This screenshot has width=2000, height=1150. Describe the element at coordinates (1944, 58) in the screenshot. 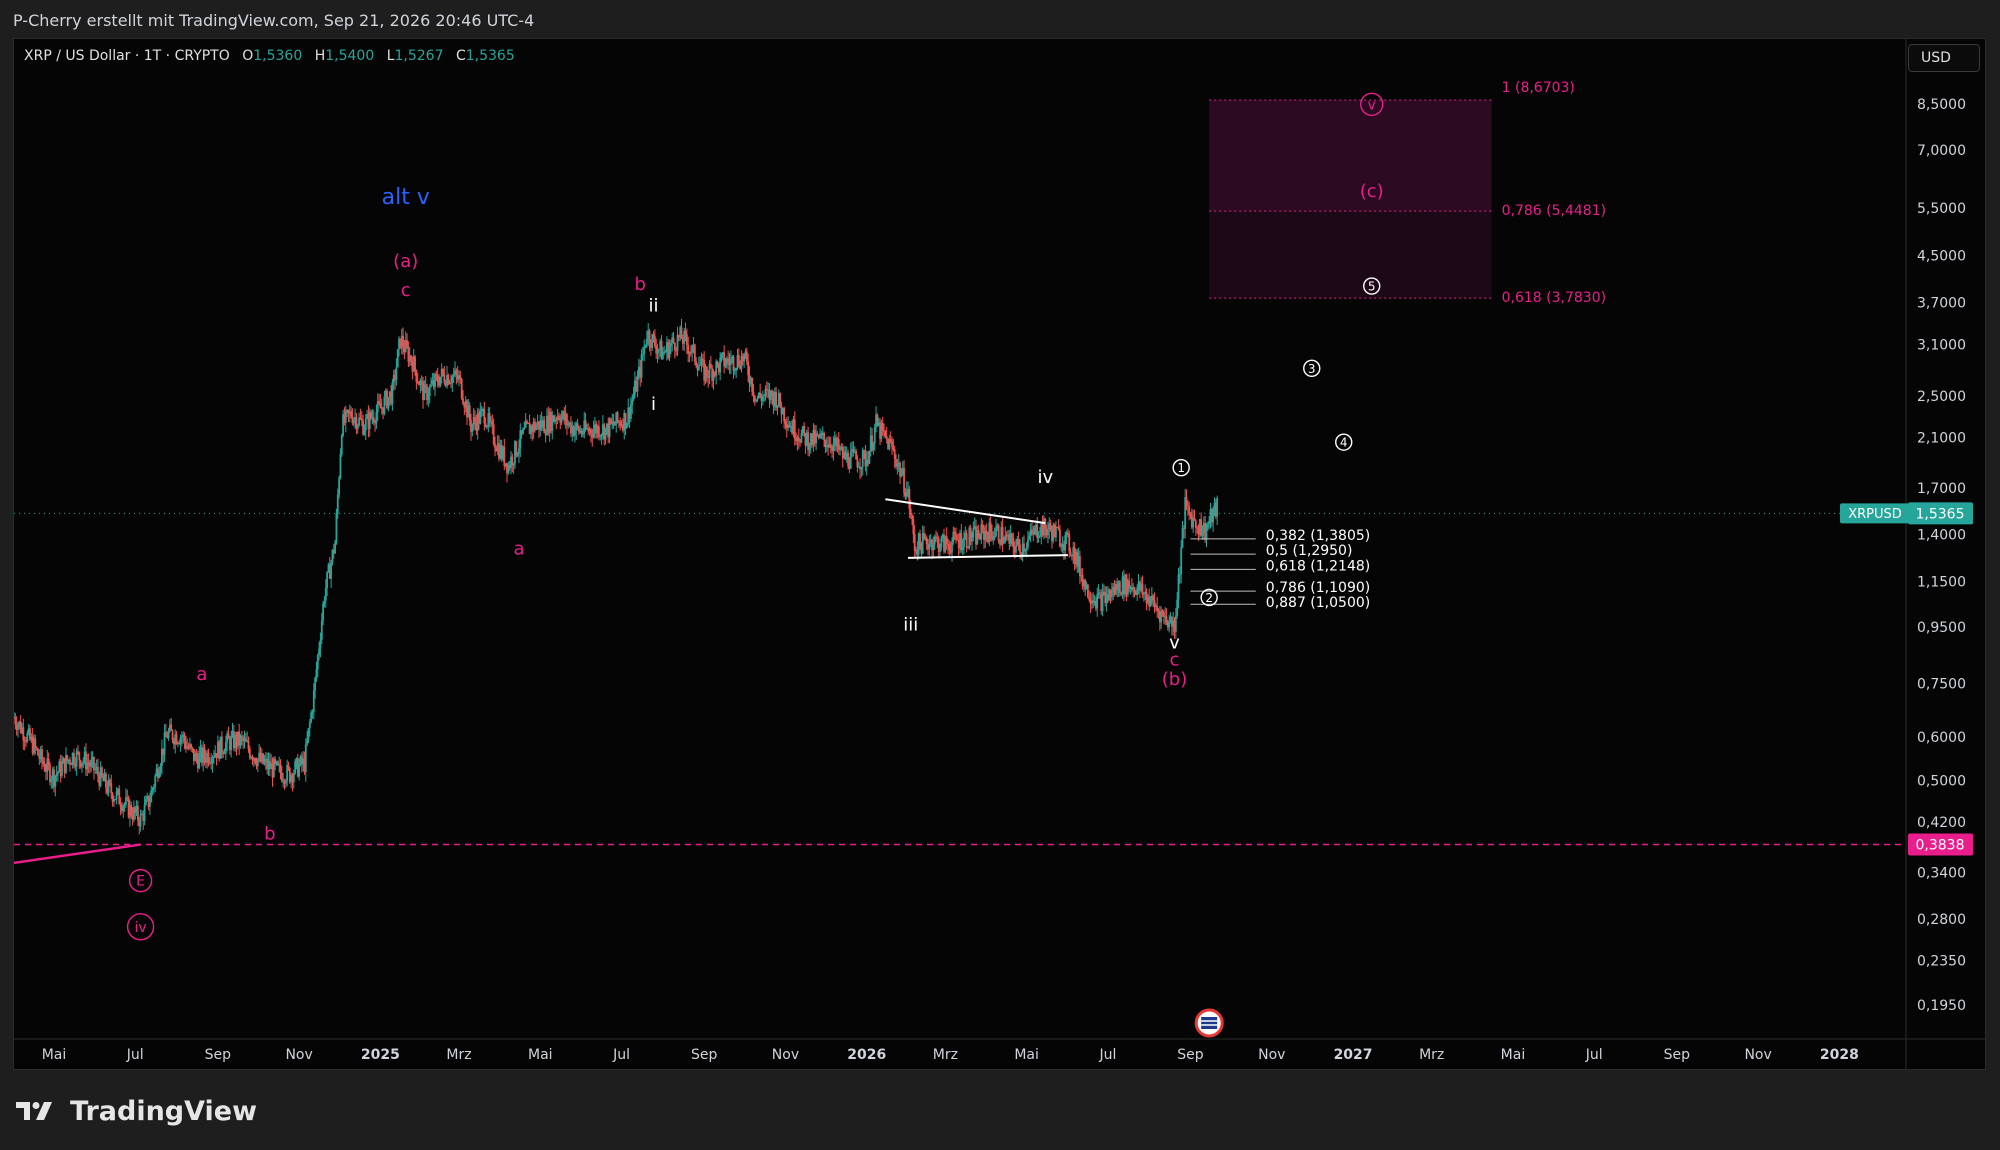

I see `currency-button: USD` at that location.